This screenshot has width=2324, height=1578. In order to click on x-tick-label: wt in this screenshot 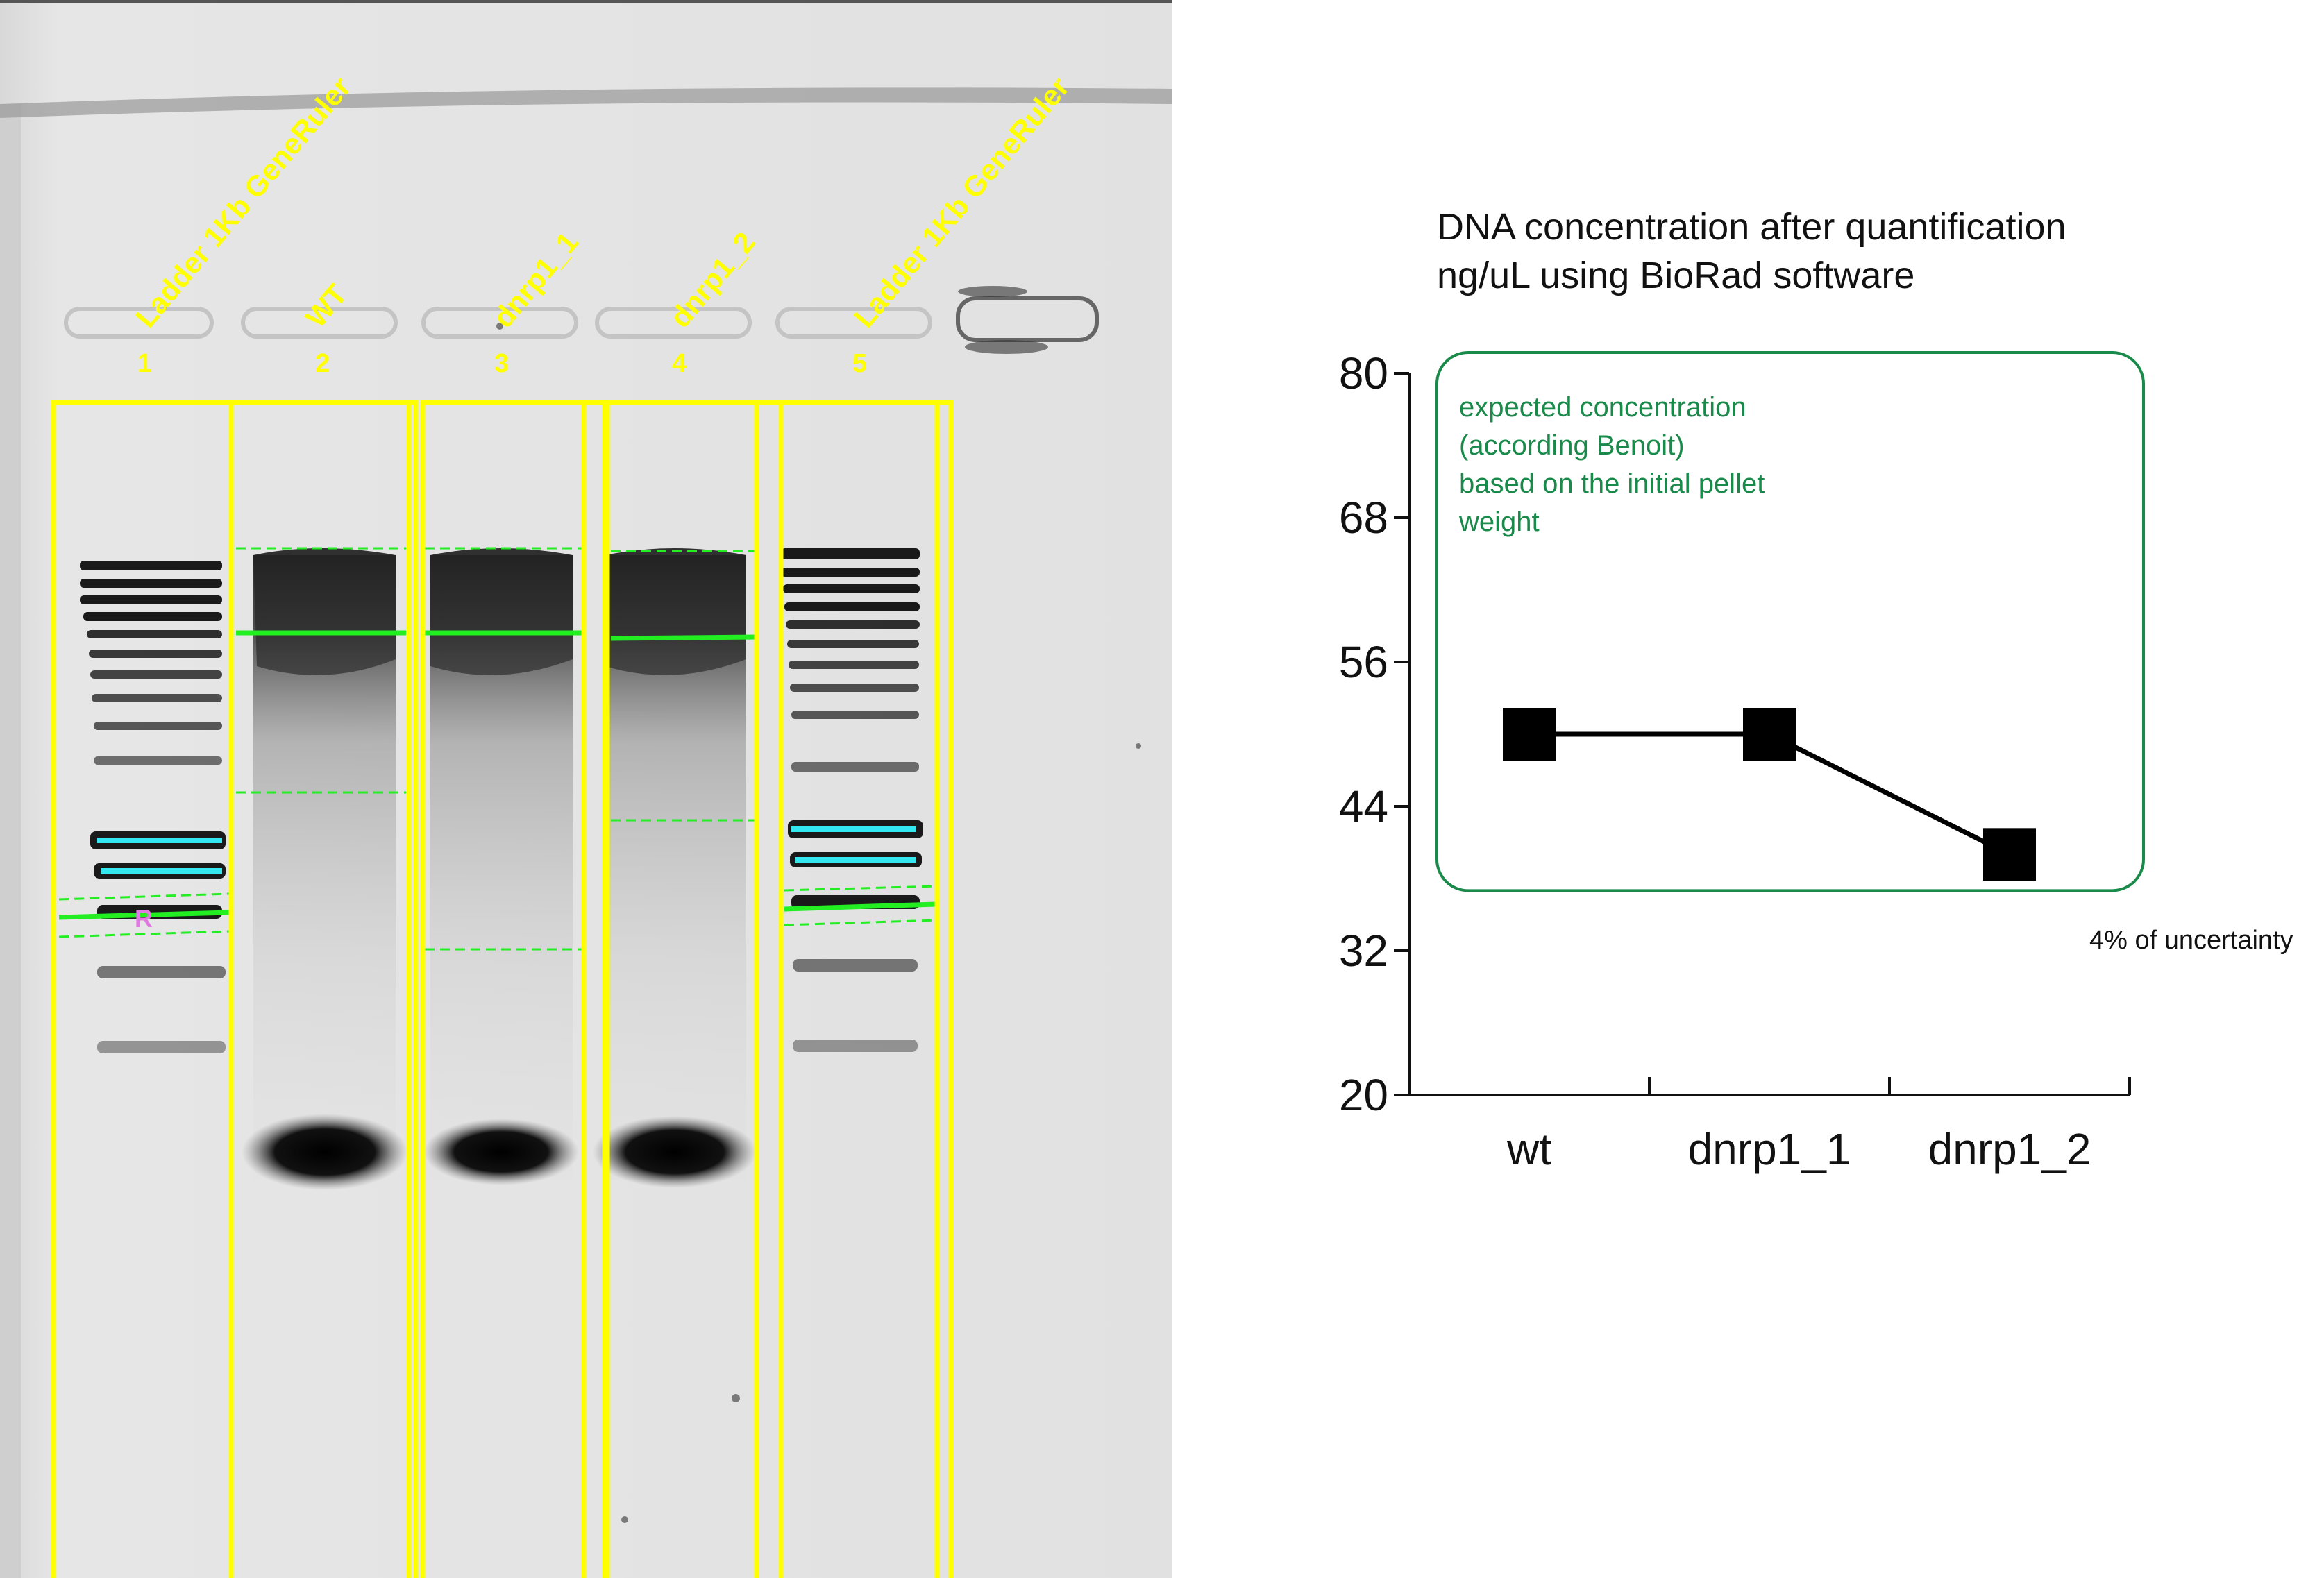, I will do `click(1528, 1149)`.